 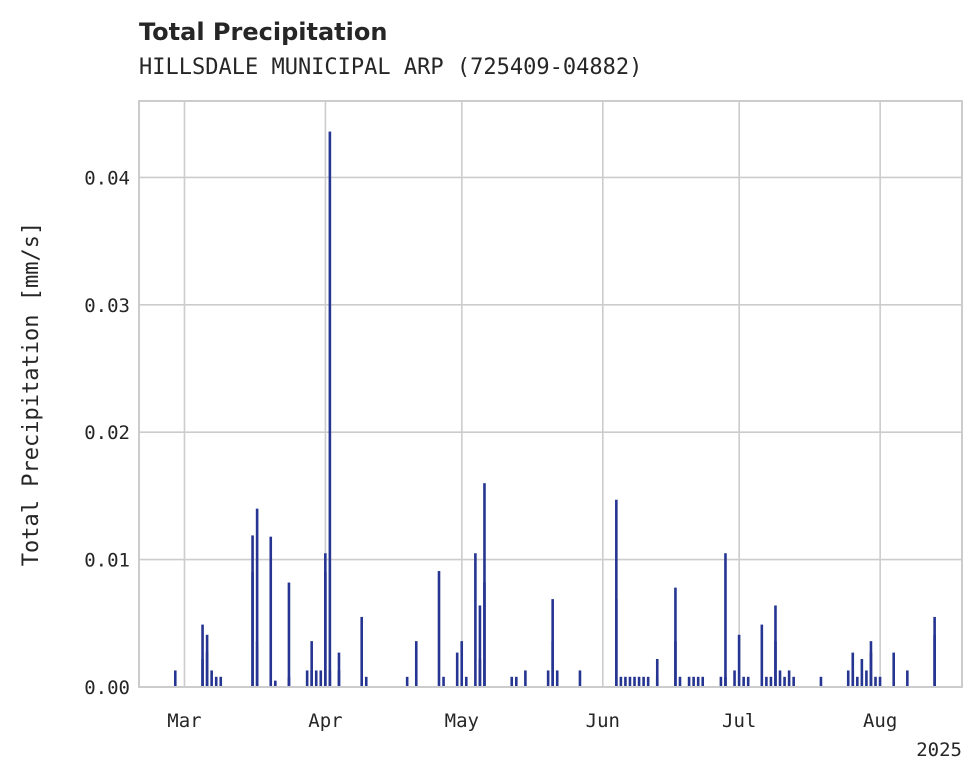 I want to click on x-offset-label: 2025, so click(x=939, y=750).